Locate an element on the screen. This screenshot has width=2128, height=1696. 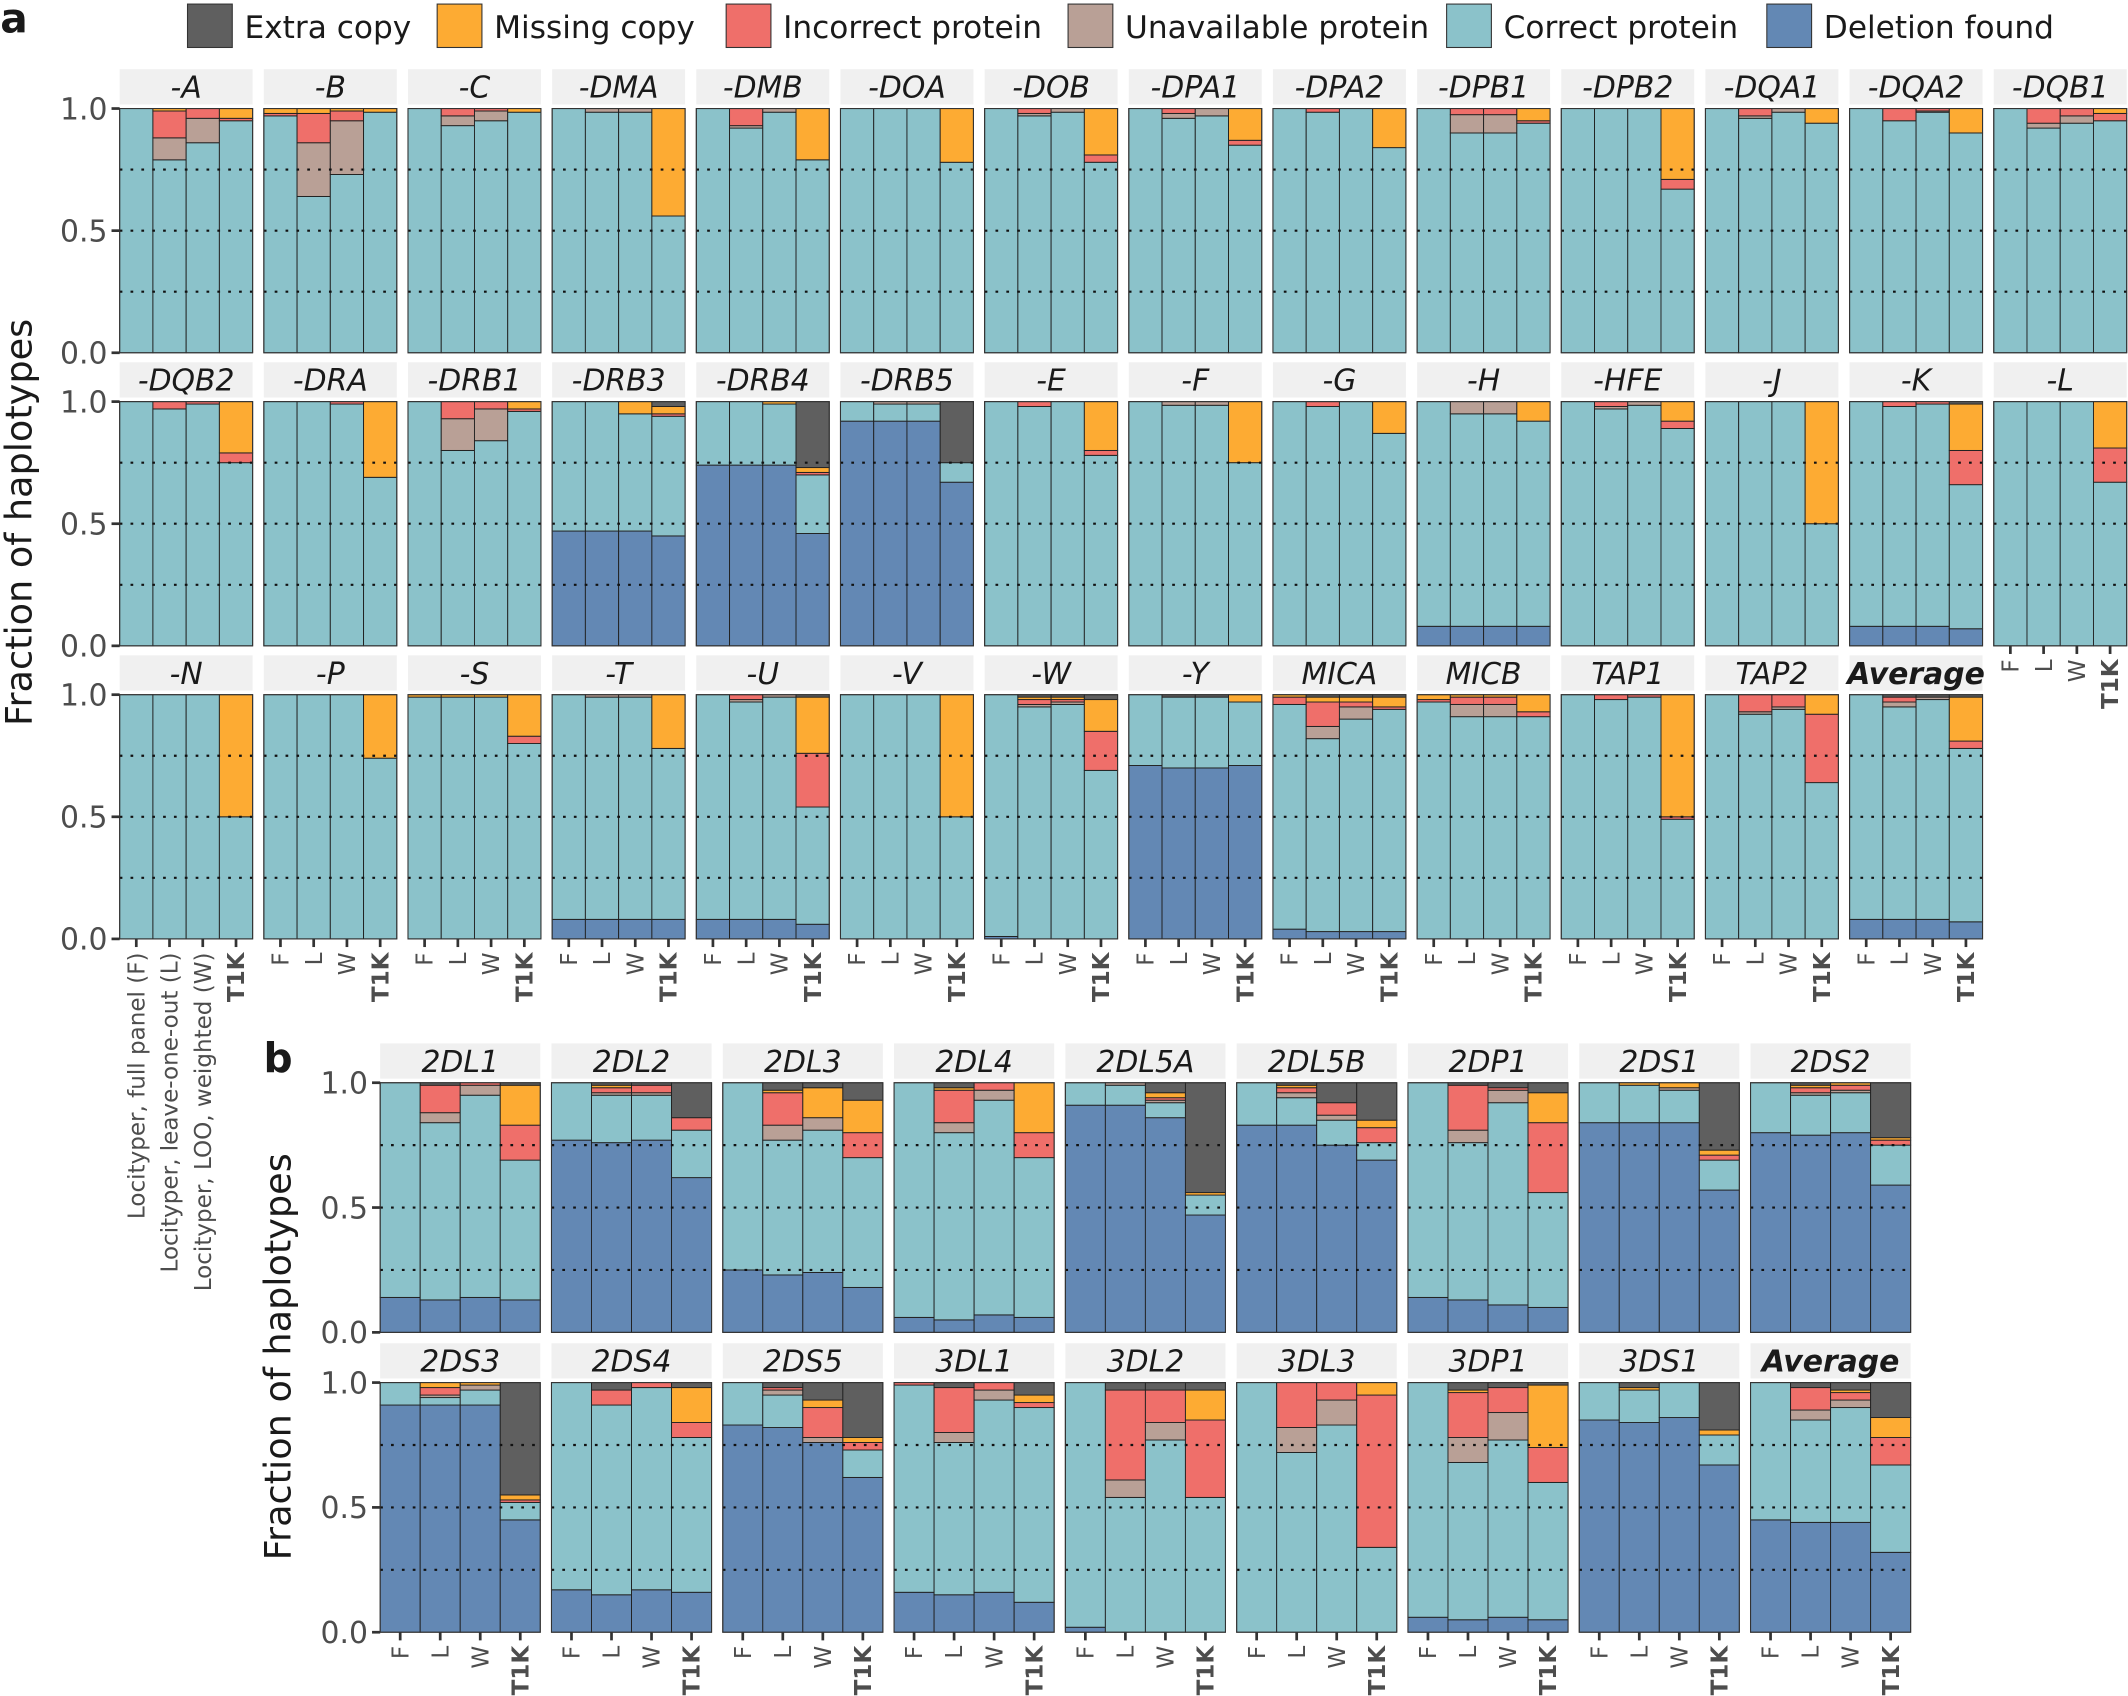
legend-item-correct: Correct protein is located at coordinates (1592, 26).